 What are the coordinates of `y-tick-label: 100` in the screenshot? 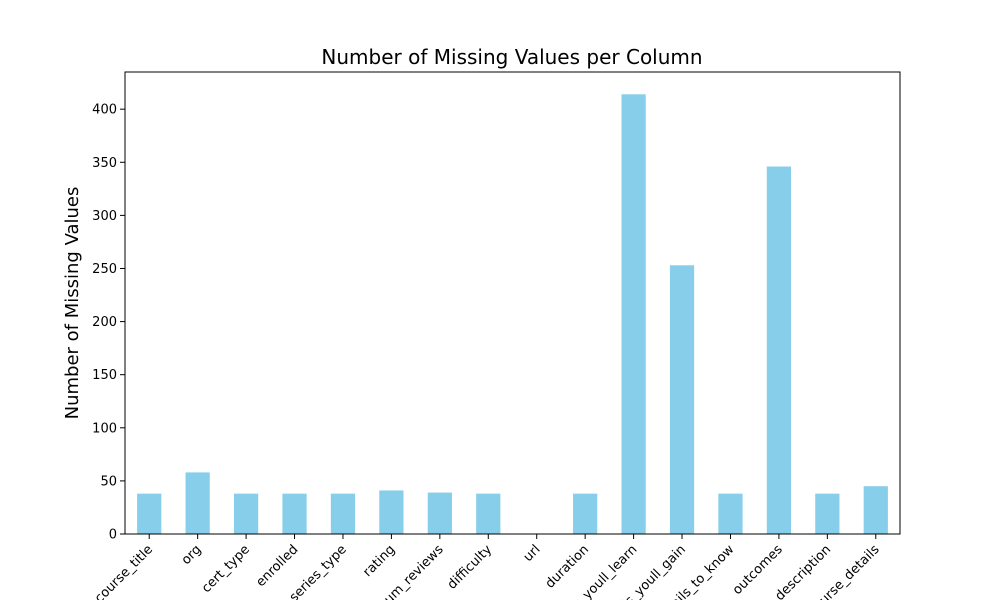 It's located at (104, 428).